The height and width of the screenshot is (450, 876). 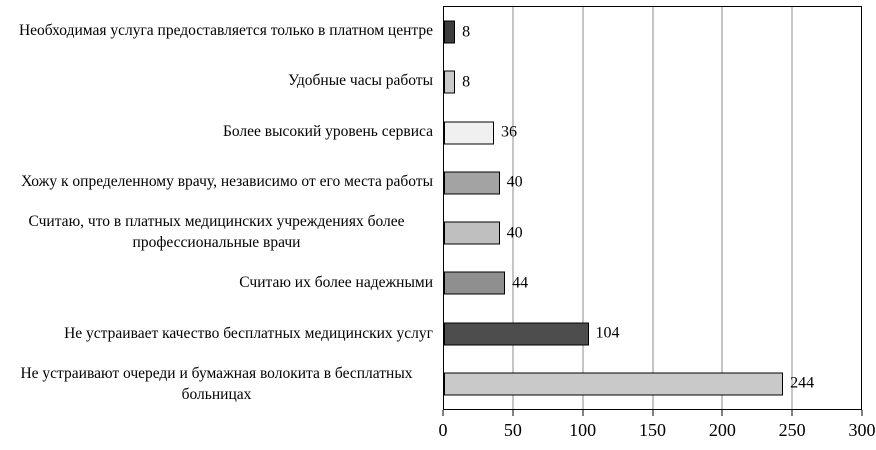 I want to click on bar-wrap: 36, so click(x=652, y=133).